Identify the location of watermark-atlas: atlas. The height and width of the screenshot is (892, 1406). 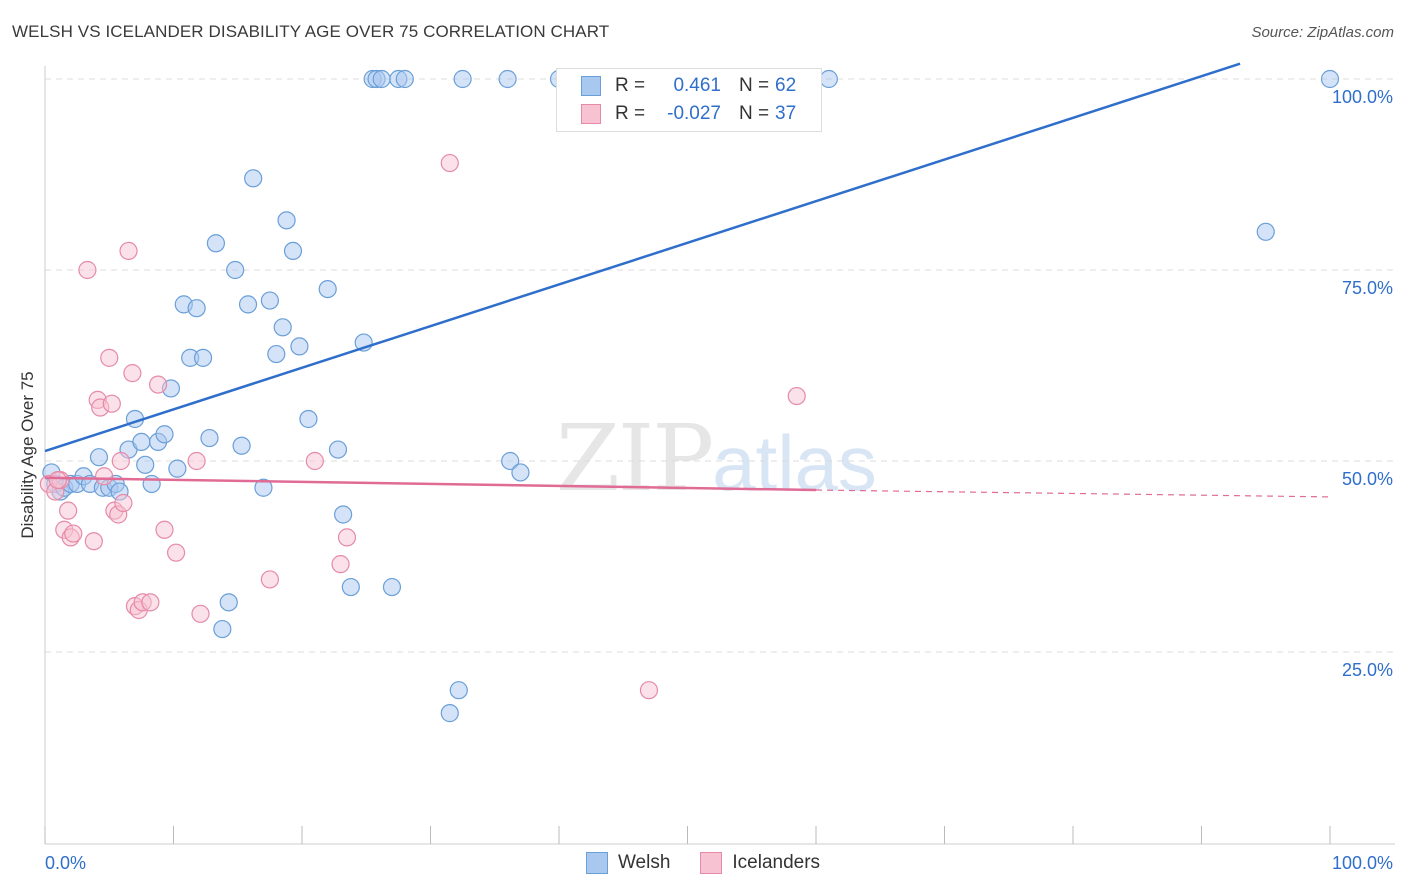
(794, 463).